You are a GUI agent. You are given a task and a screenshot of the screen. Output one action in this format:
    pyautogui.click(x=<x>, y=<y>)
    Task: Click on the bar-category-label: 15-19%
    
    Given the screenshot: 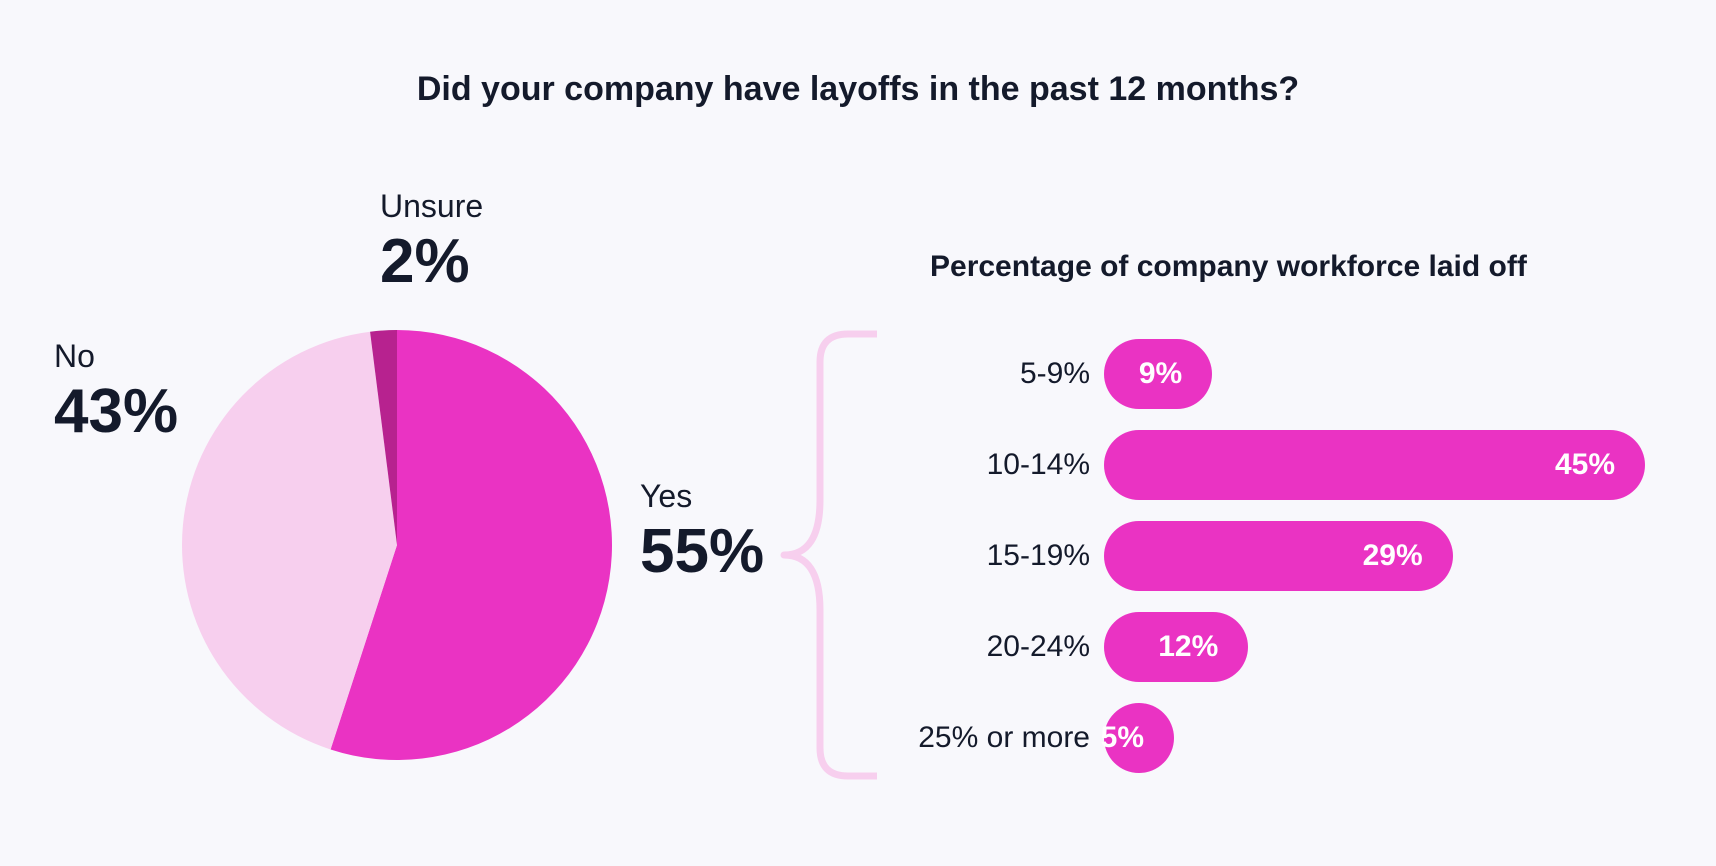 What is the action you would take?
    pyautogui.click(x=1038, y=555)
    